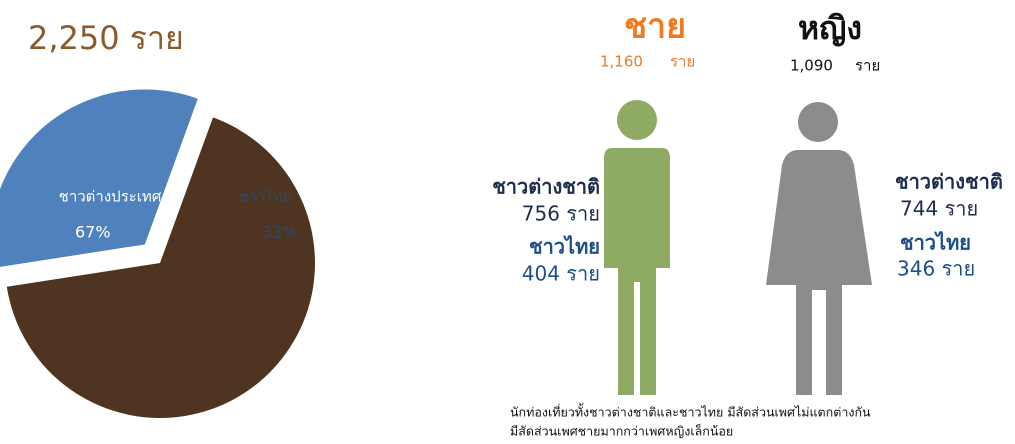 The width and height of the screenshot is (1015, 444). Describe the element at coordinates (621, 431) in the screenshot. I see `caption-line: มีสัดส่วนเพศชายมากกว่าเพศหญิงเล็กน้อย` at that location.